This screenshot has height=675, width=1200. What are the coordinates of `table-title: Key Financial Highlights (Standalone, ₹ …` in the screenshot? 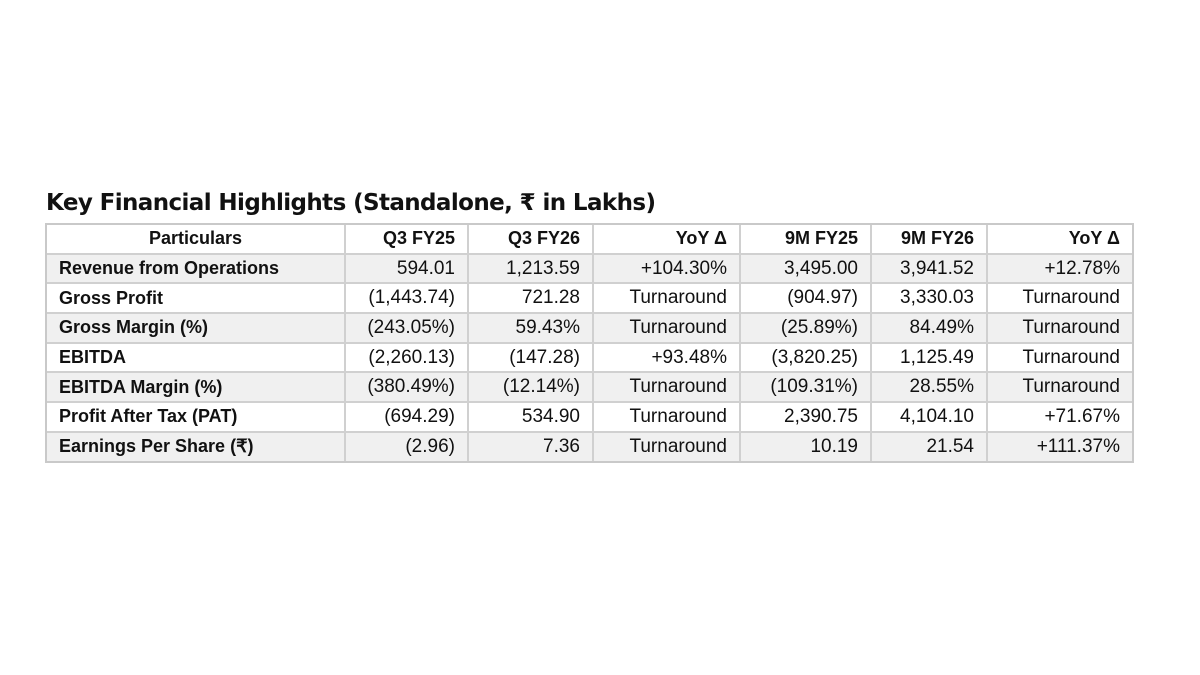 It's located at (351, 203).